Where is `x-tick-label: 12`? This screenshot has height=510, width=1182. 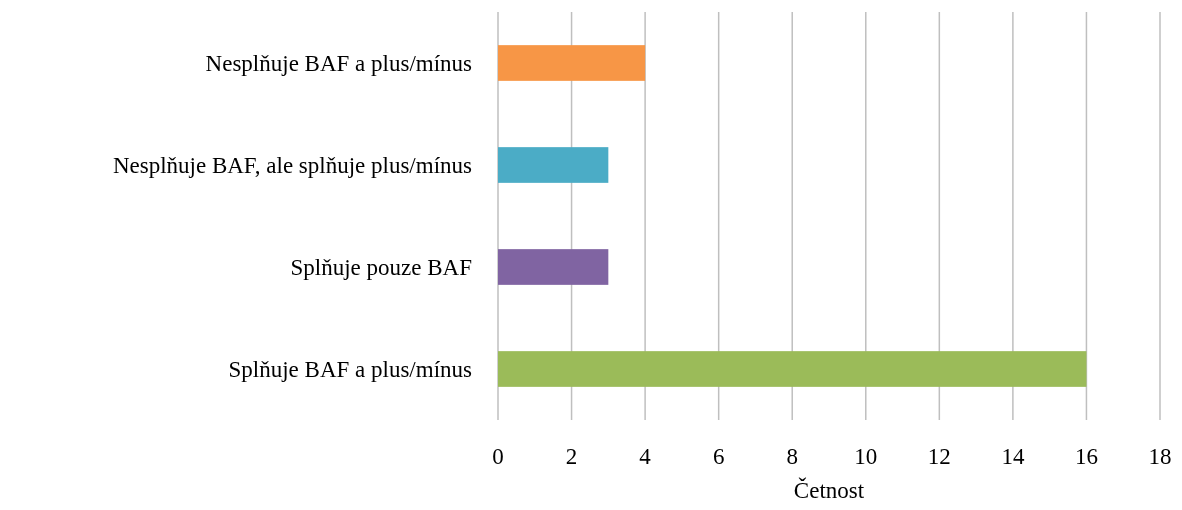 x-tick-label: 12 is located at coordinates (939, 456).